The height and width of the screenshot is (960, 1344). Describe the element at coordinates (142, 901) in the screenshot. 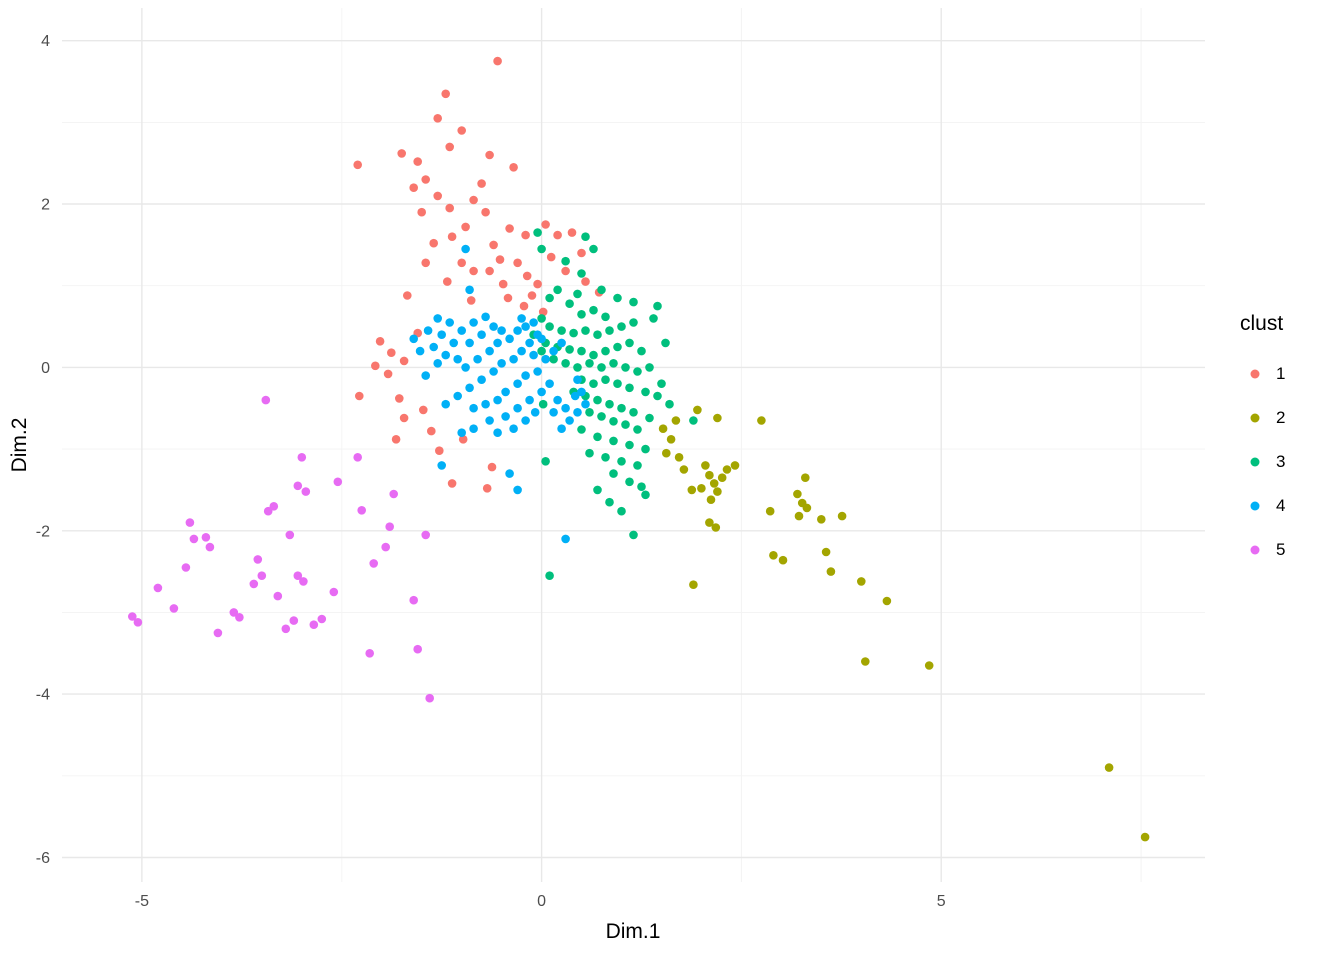

I see `x-axis-tick-label: -5` at that location.